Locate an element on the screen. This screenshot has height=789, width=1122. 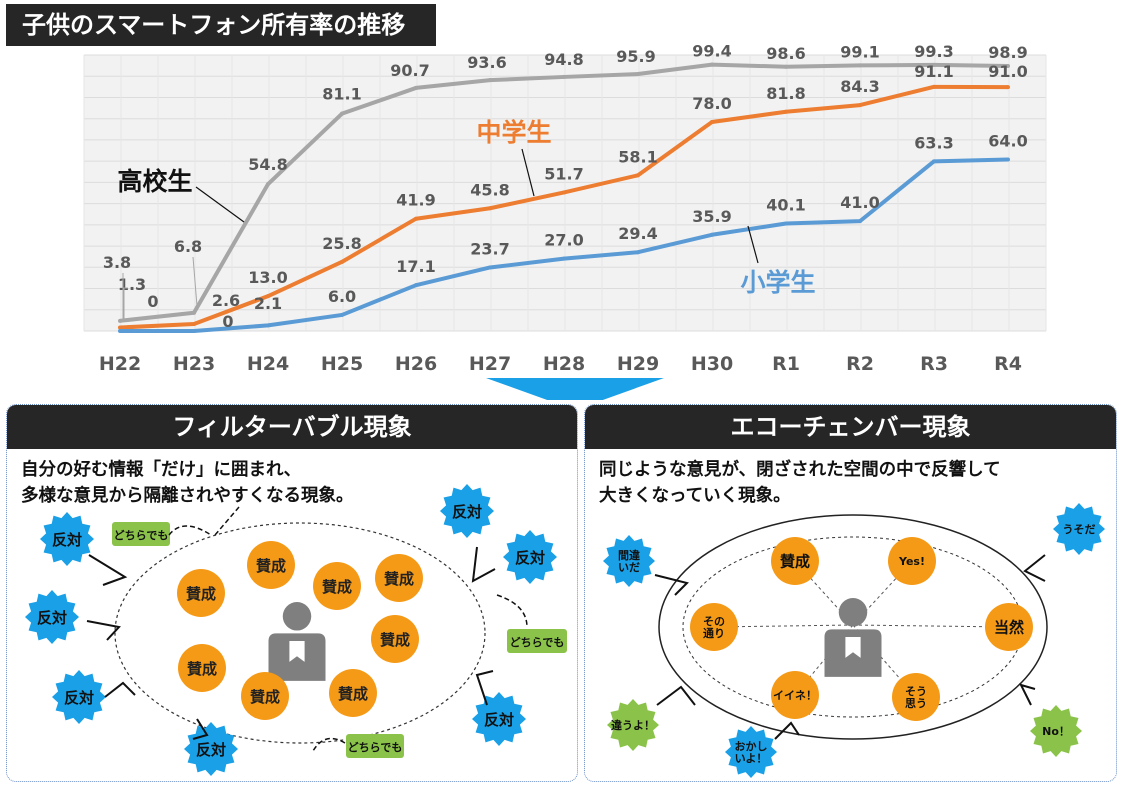
echo-chamber-description: 同じような意見が、閉ざされた空間の中で反響して 大きくなっていく現象。 is located at coordinates (800, 483).